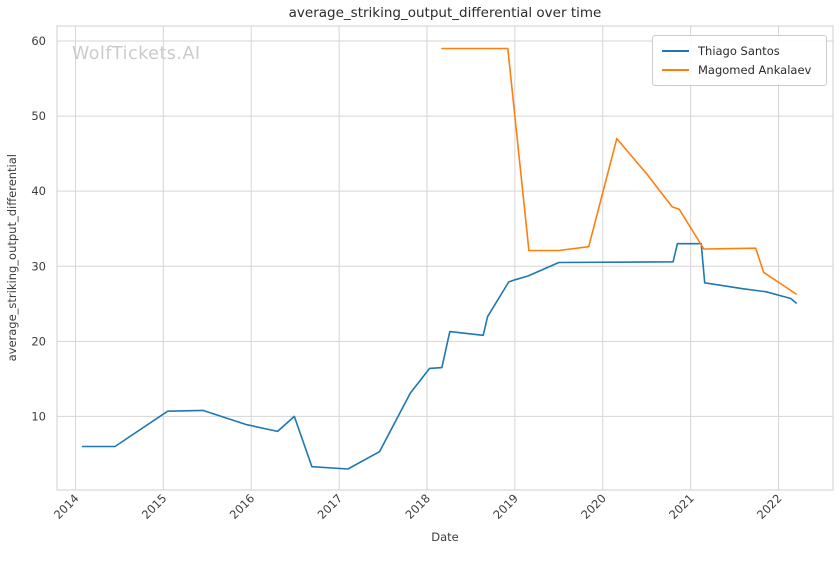 This screenshot has width=840, height=561. Describe the element at coordinates (505, 506) in the screenshot. I see `x-tick-label: 2019` at that location.